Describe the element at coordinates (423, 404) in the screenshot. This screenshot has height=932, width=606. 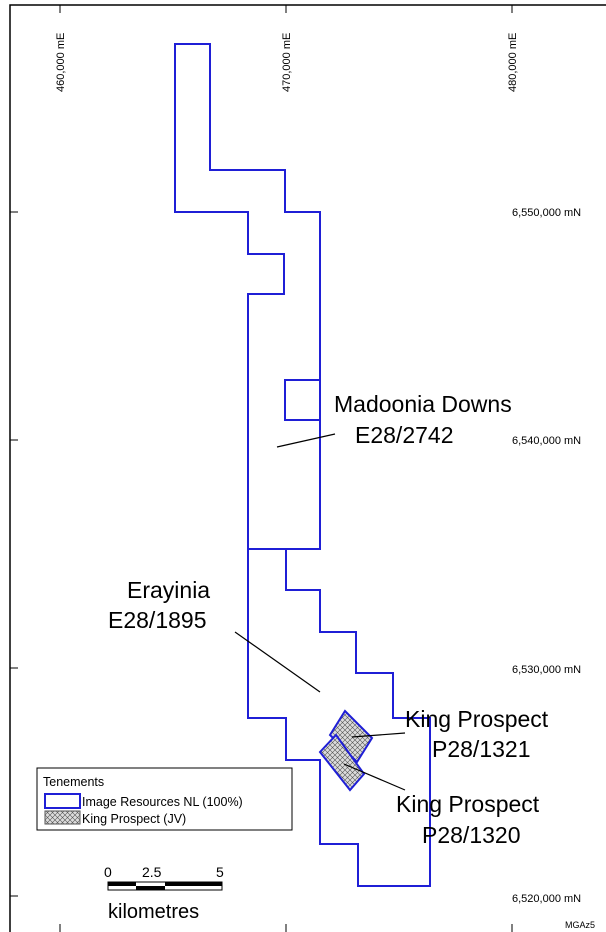
I see `tenement-name-madoonia: Madoonia Downs` at that location.